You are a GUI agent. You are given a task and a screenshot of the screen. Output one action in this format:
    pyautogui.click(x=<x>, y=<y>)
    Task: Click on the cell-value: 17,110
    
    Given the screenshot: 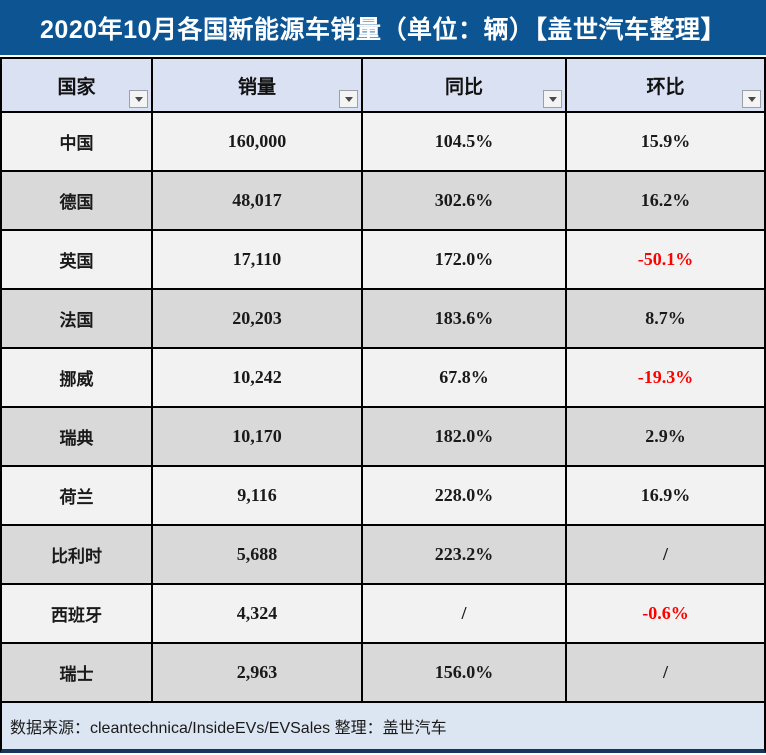 What is the action you would take?
    pyautogui.click(x=257, y=259)
    